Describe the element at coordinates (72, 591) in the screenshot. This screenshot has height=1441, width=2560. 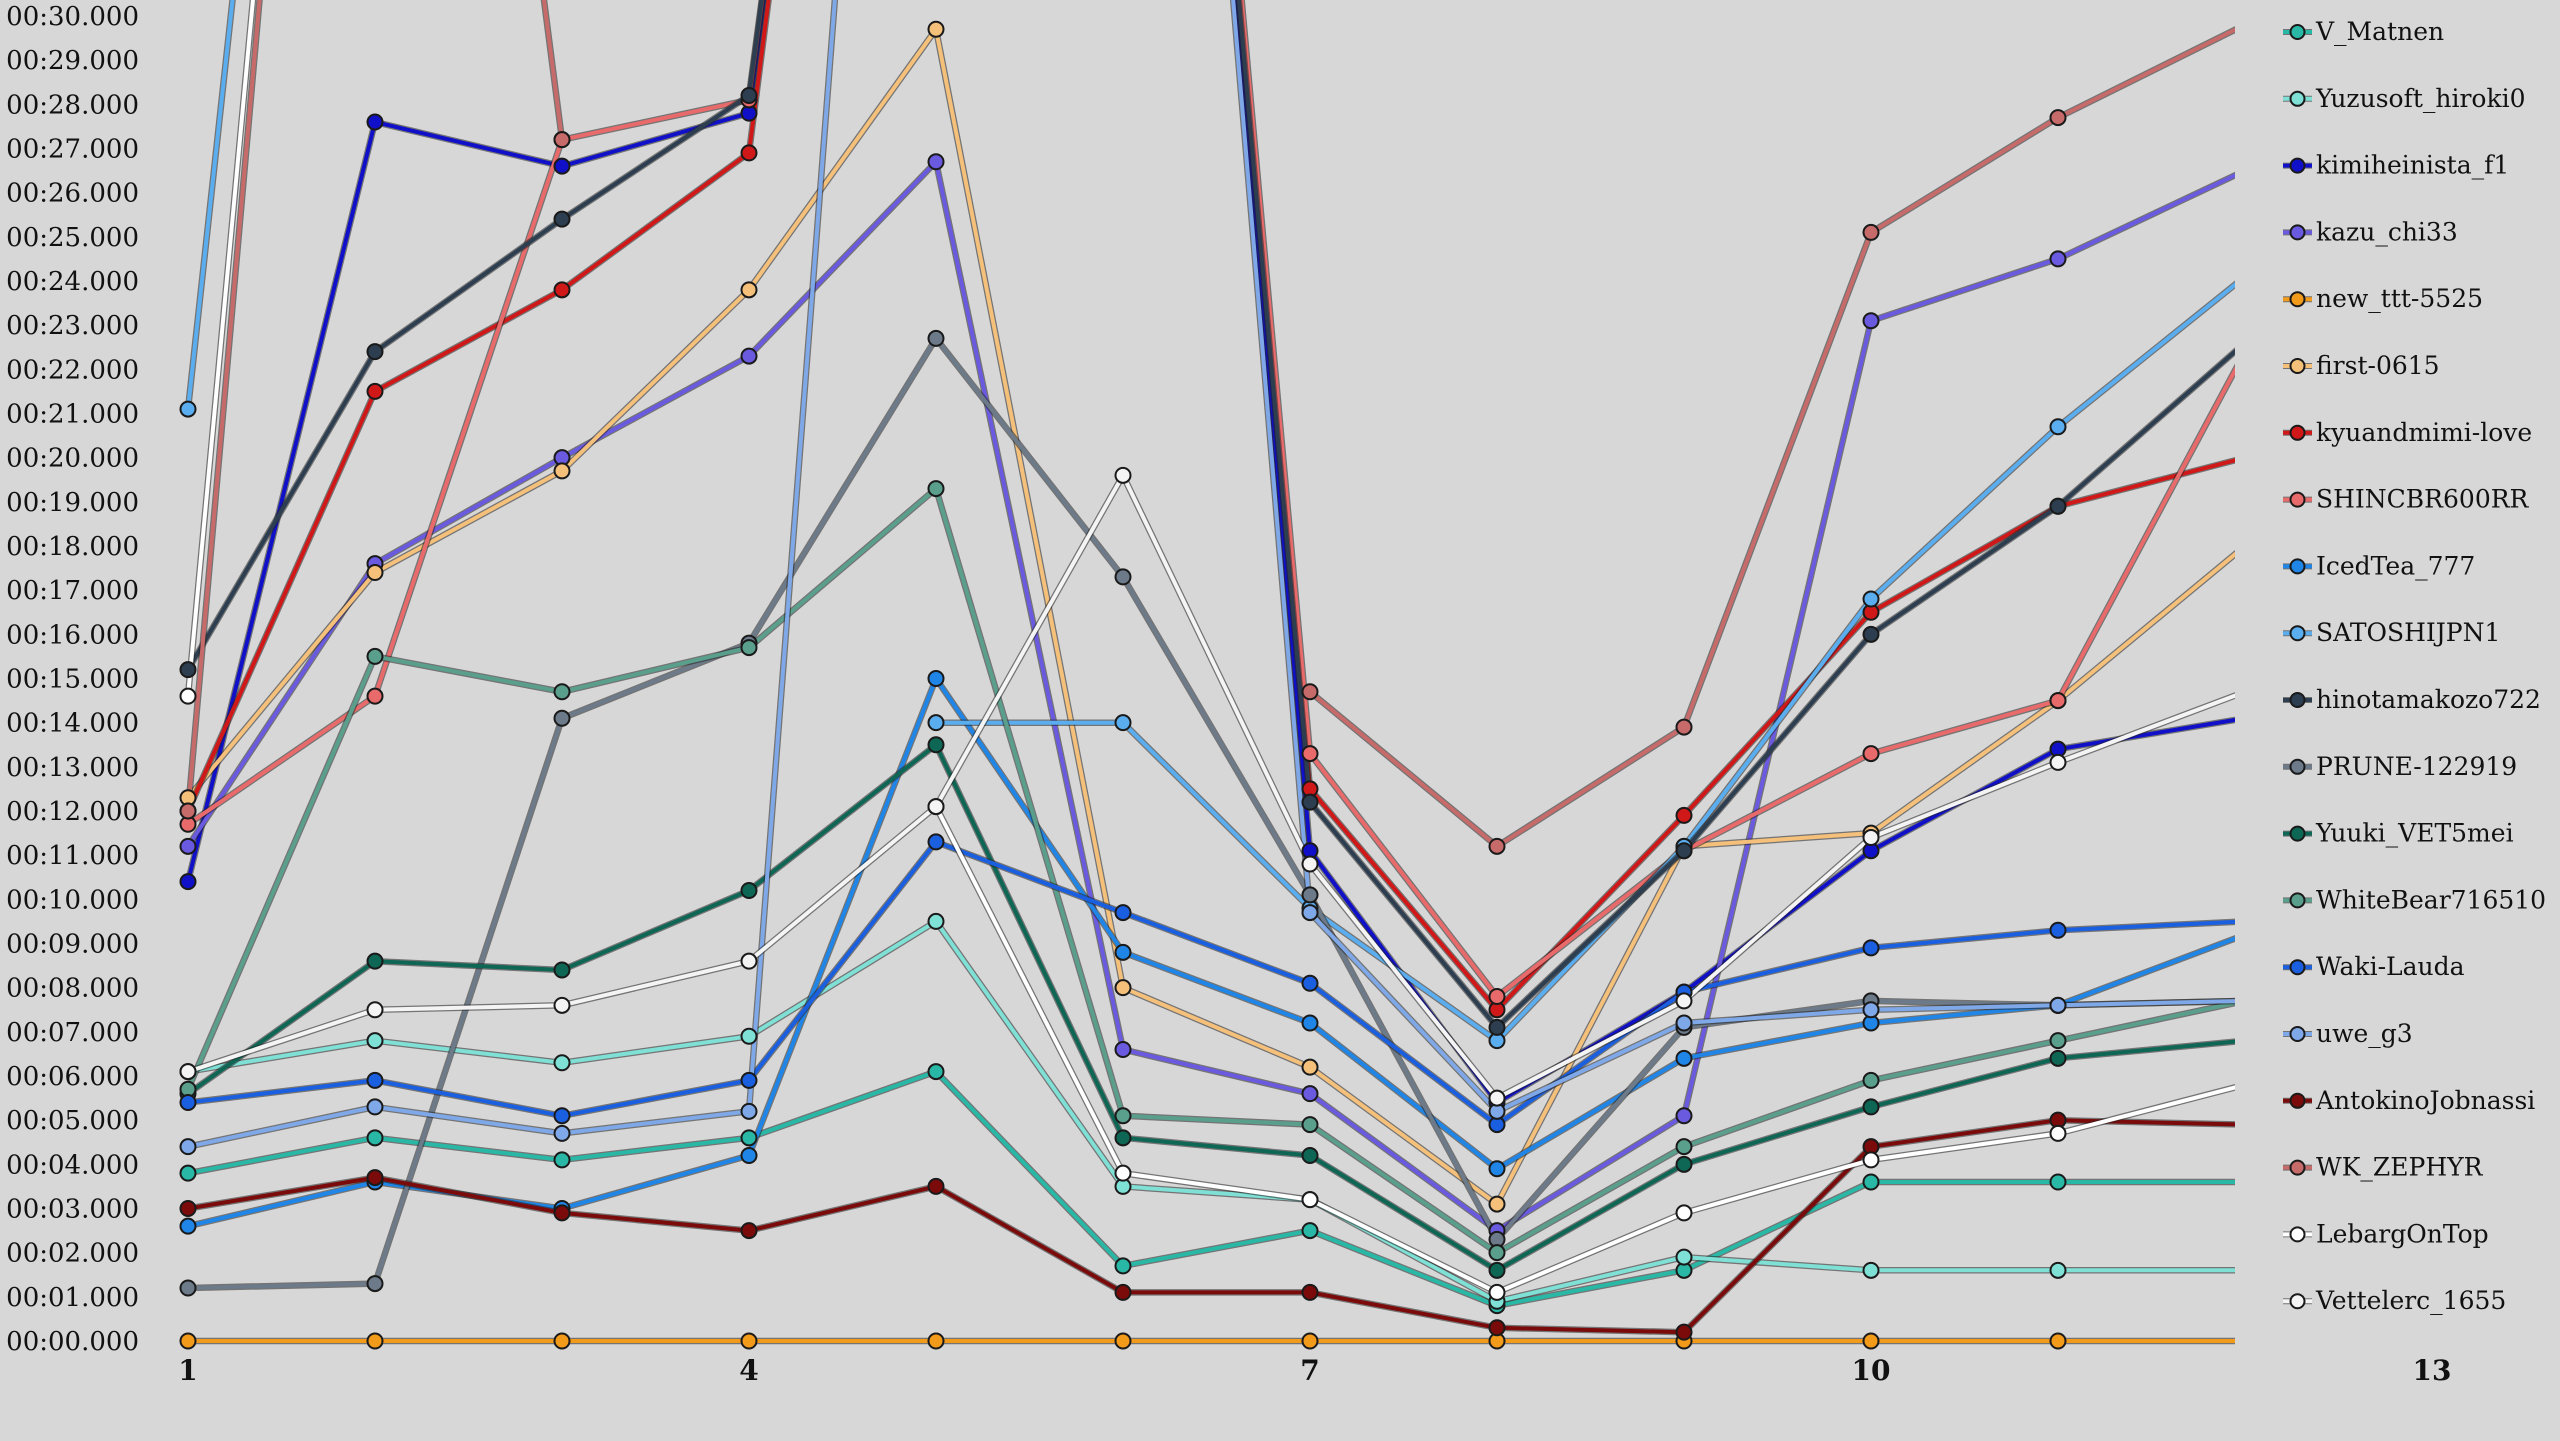
I see `y-tick-label: 00:17.000` at that location.